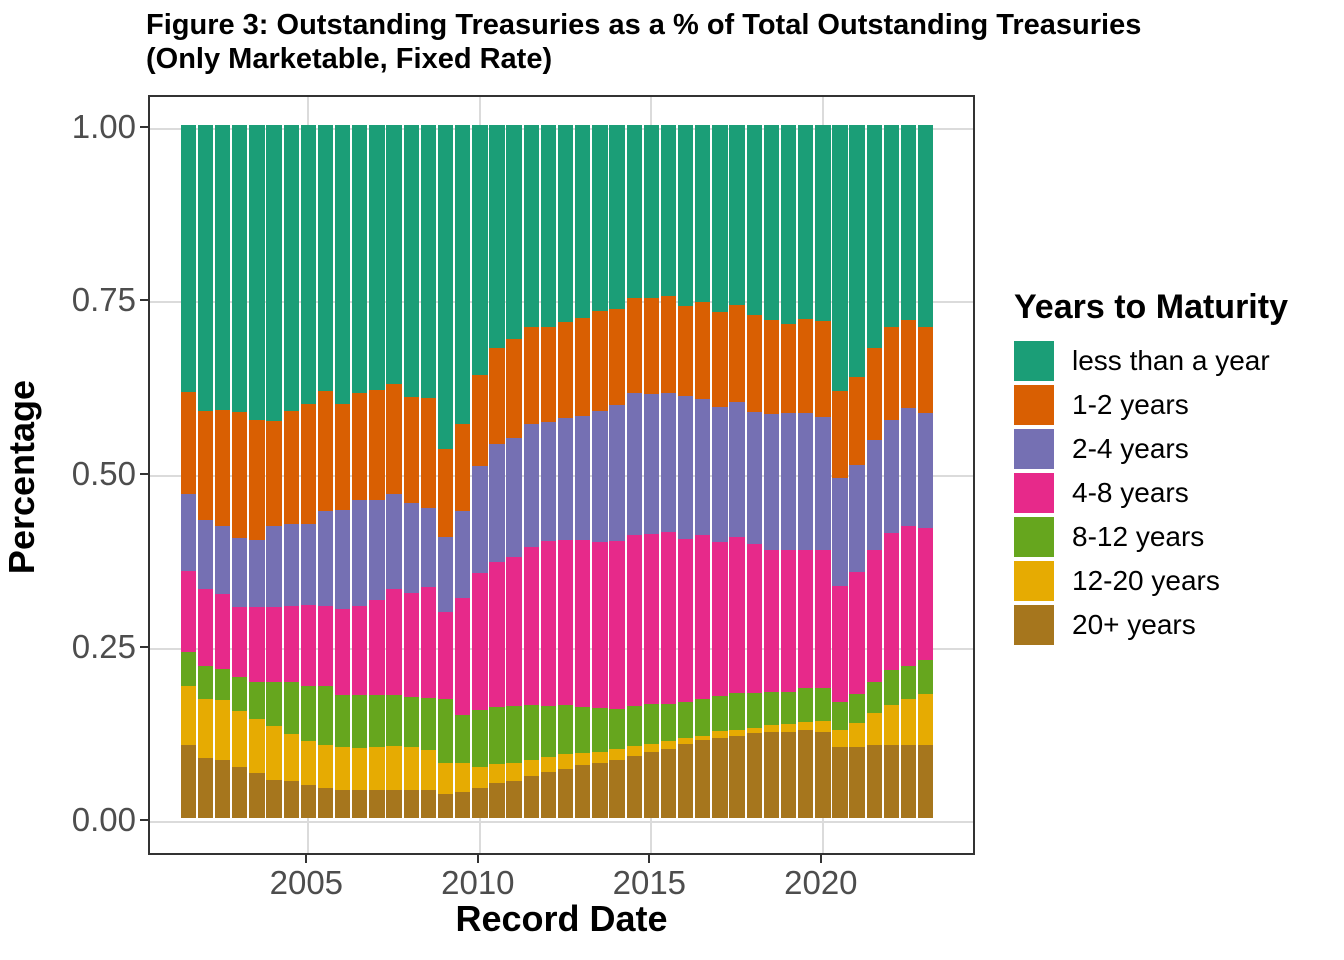 Image resolution: width=1344 pixels, height=960 pixels. What do you see at coordinates (857, 471) in the screenshot?
I see `stacked-bar-2021` at bounding box center [857, 471].